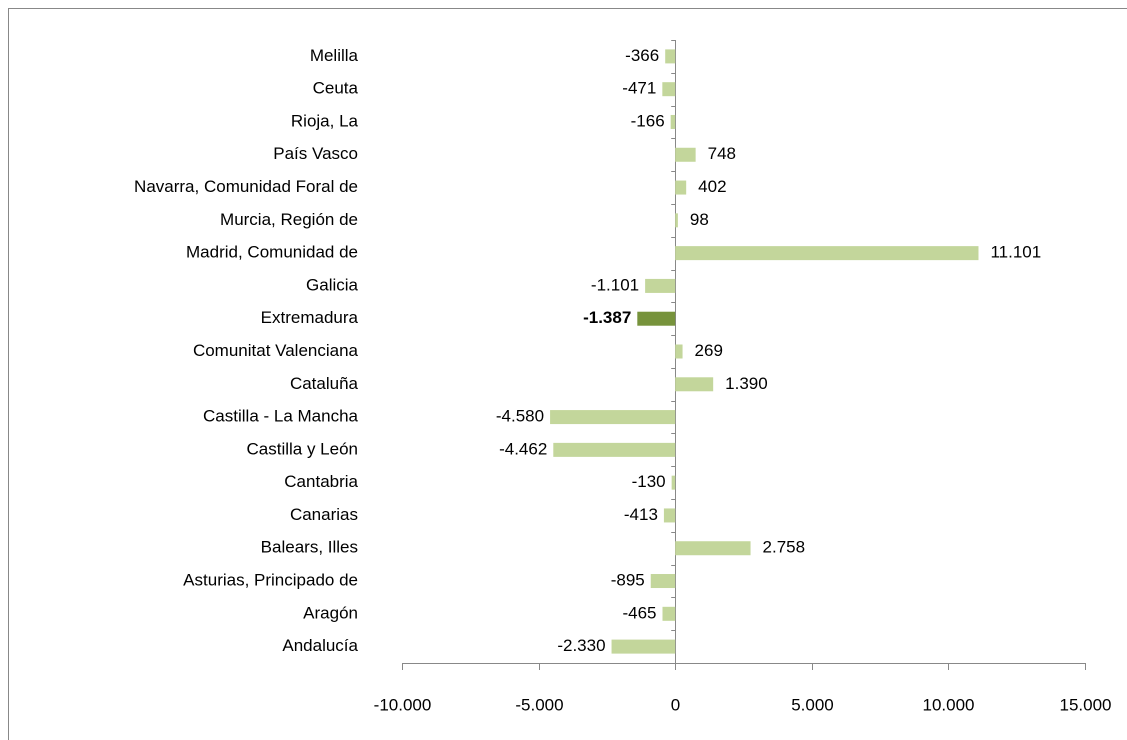  What do you see at coordinates (812, 704) in the screenshot?
I see `x-tick-label: 5.000` at bounding box center [812, 704].